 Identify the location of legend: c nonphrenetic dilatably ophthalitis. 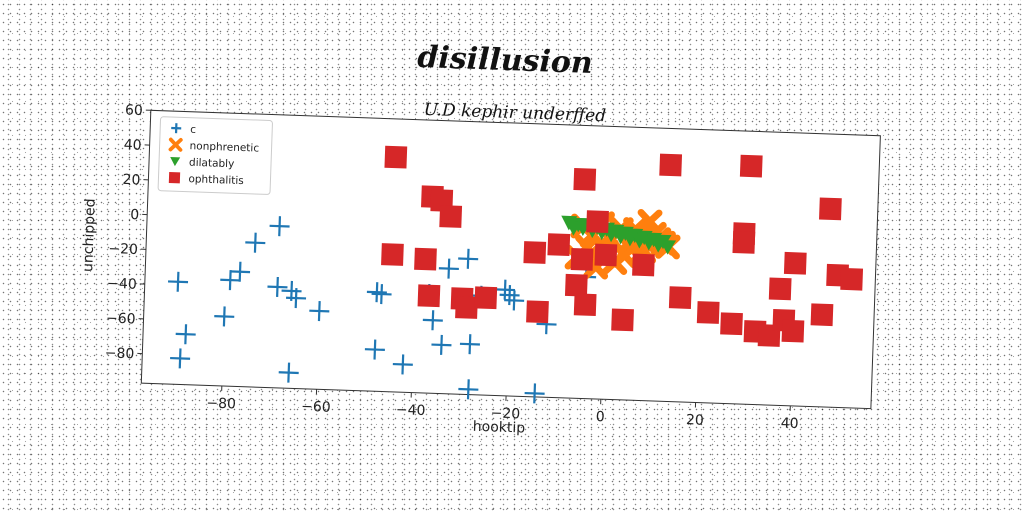
(215, 155).